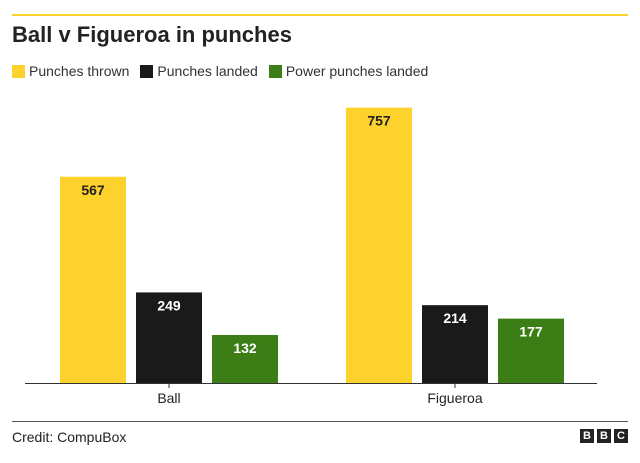 The height and width of the screenshot is (463, 640). What do you see at coordinates (69, 437) in the screenshot?
I see `credit-text: Credit: CompuBox` at bounding box center [69, 437].